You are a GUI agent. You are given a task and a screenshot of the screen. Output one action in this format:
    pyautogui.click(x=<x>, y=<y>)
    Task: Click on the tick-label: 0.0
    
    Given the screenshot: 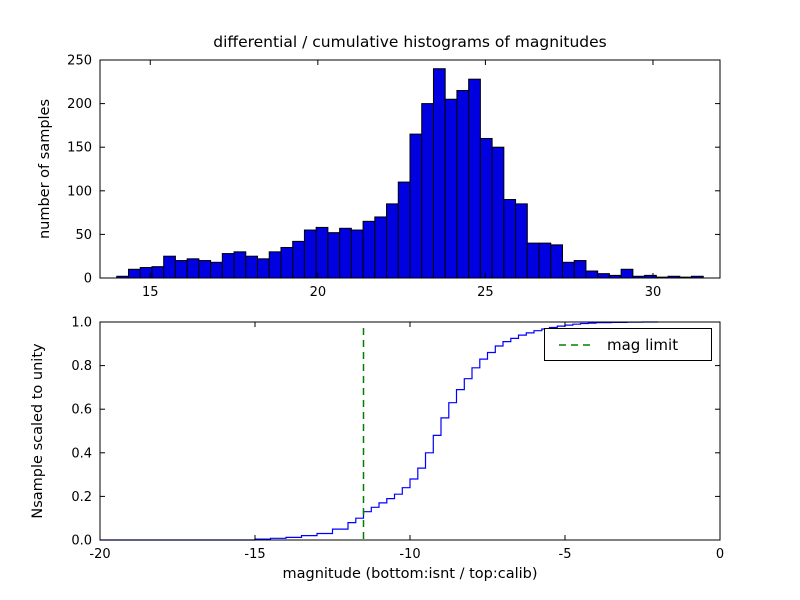 What is the action you would take?
    pyautogui.click(x=81, y=541)
    